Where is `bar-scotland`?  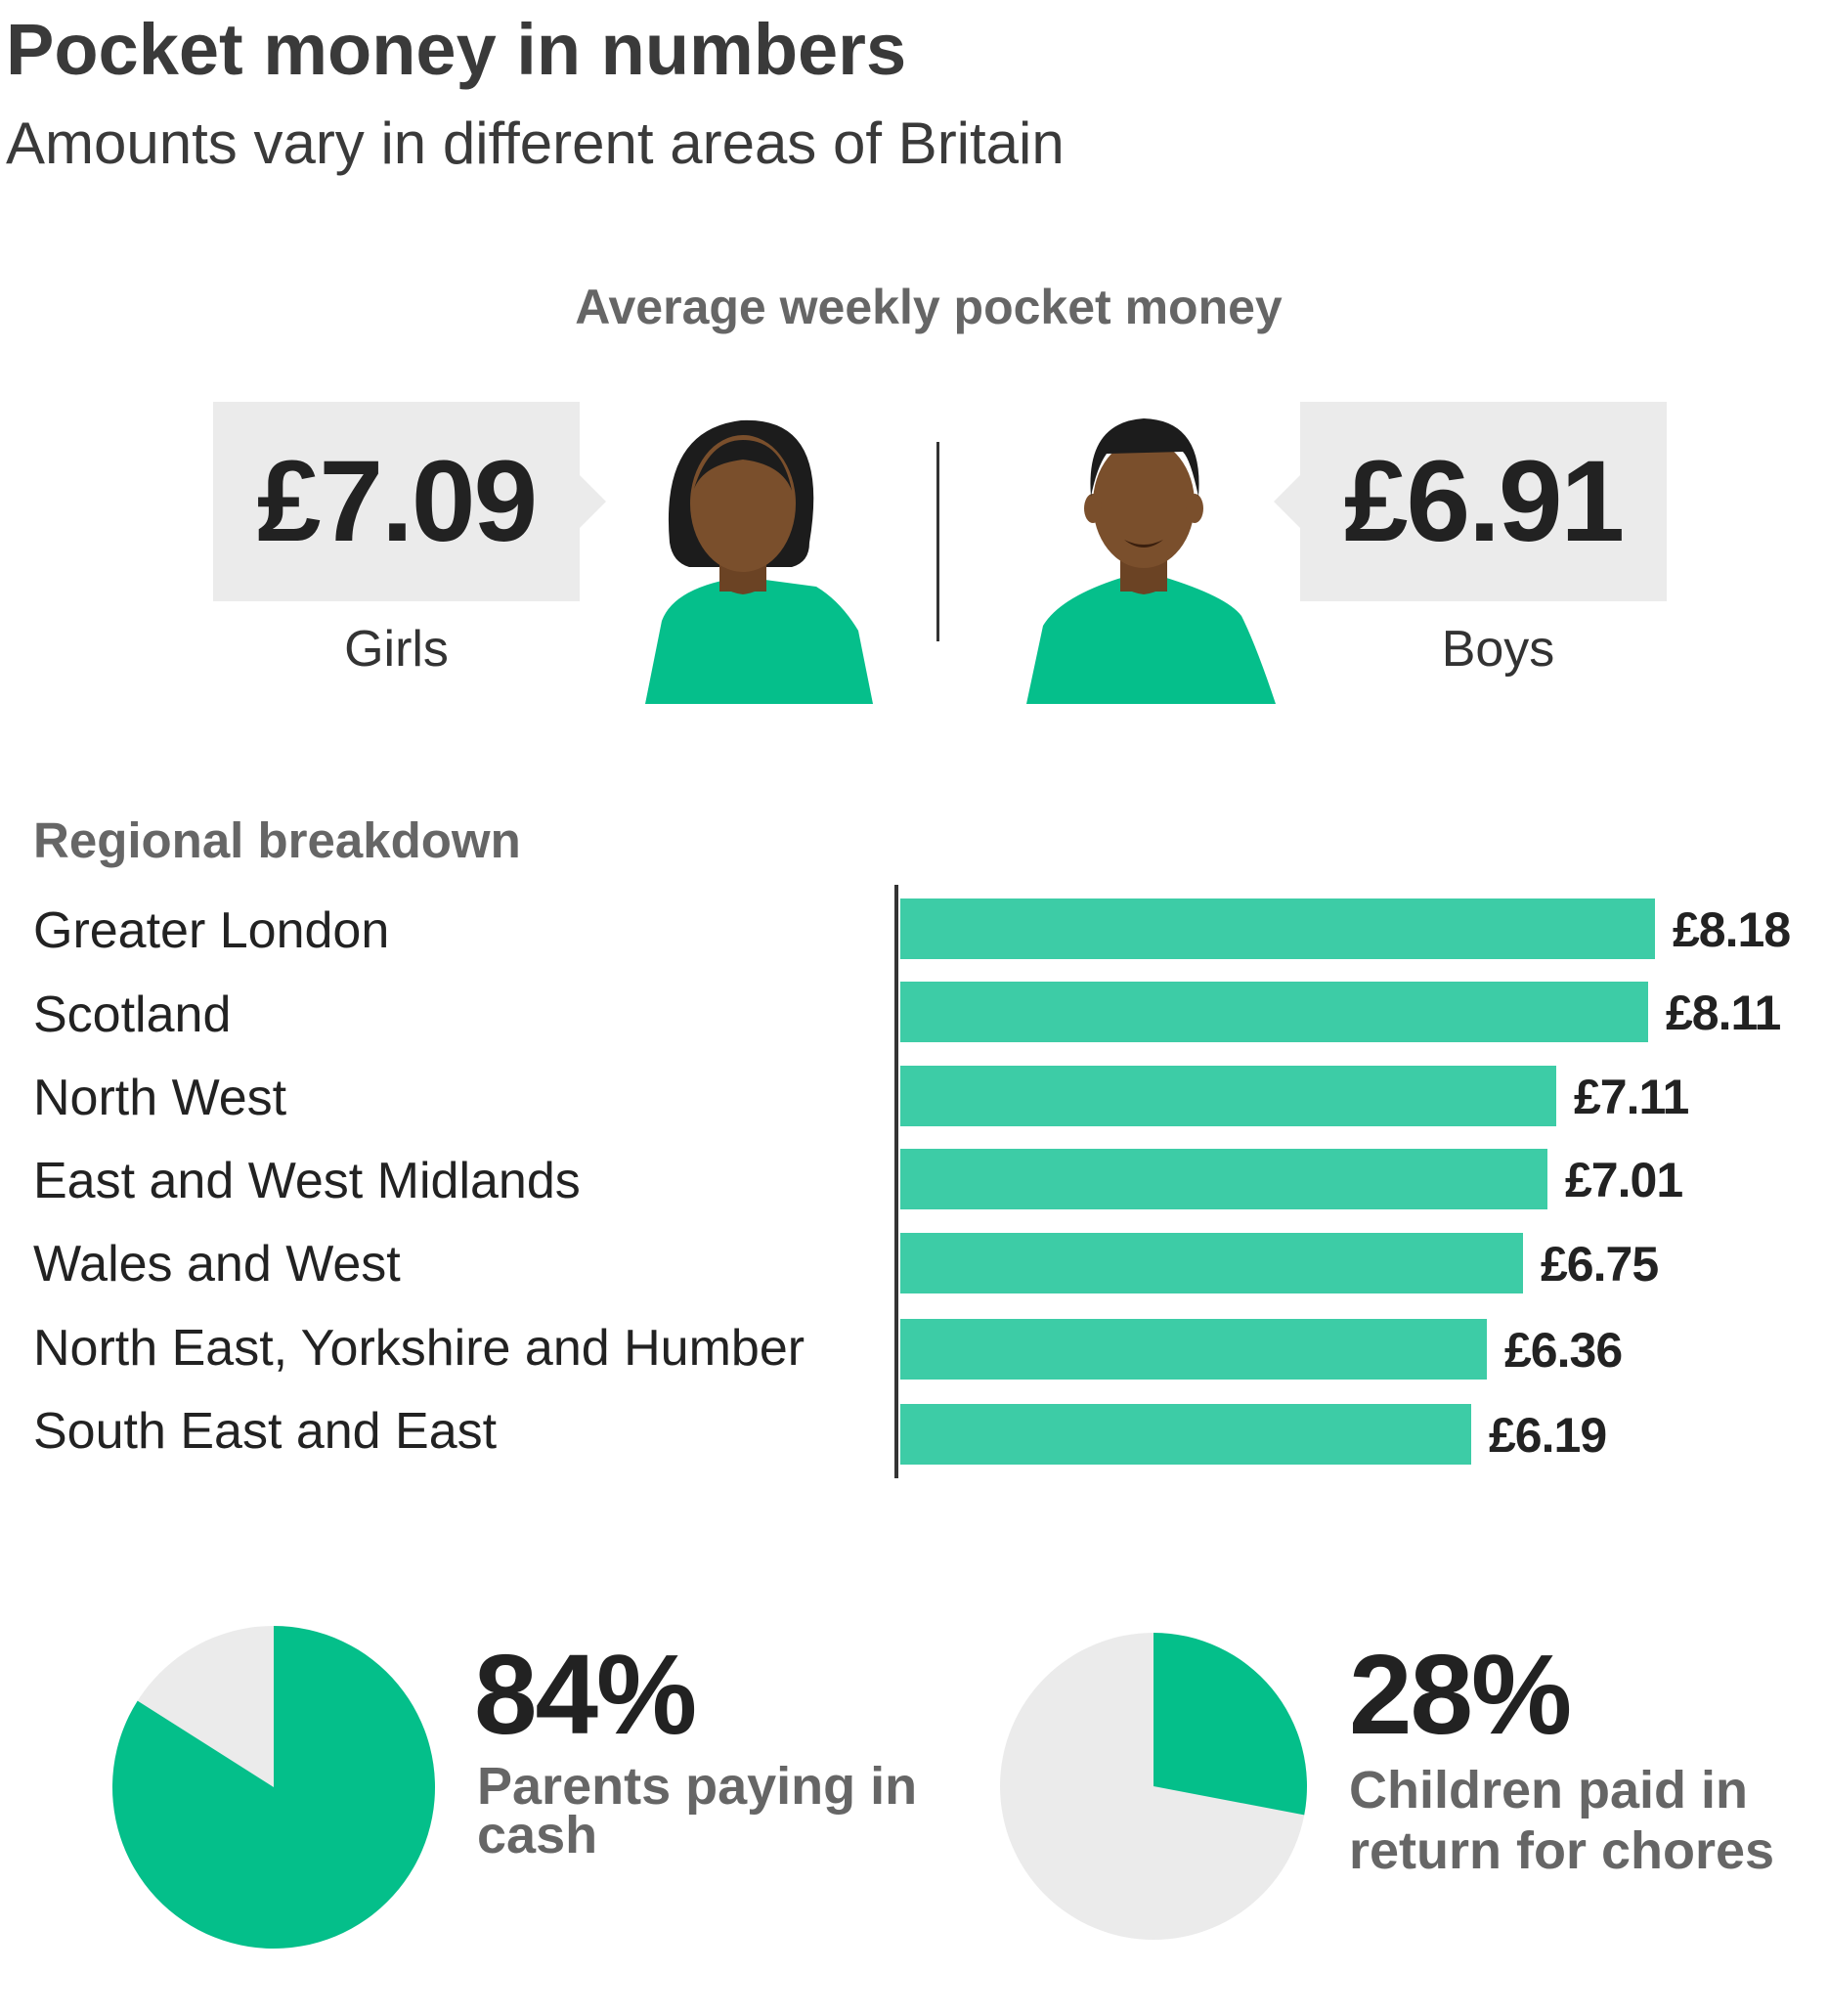 bar-scotland is located at coordinates (1274, 1012).